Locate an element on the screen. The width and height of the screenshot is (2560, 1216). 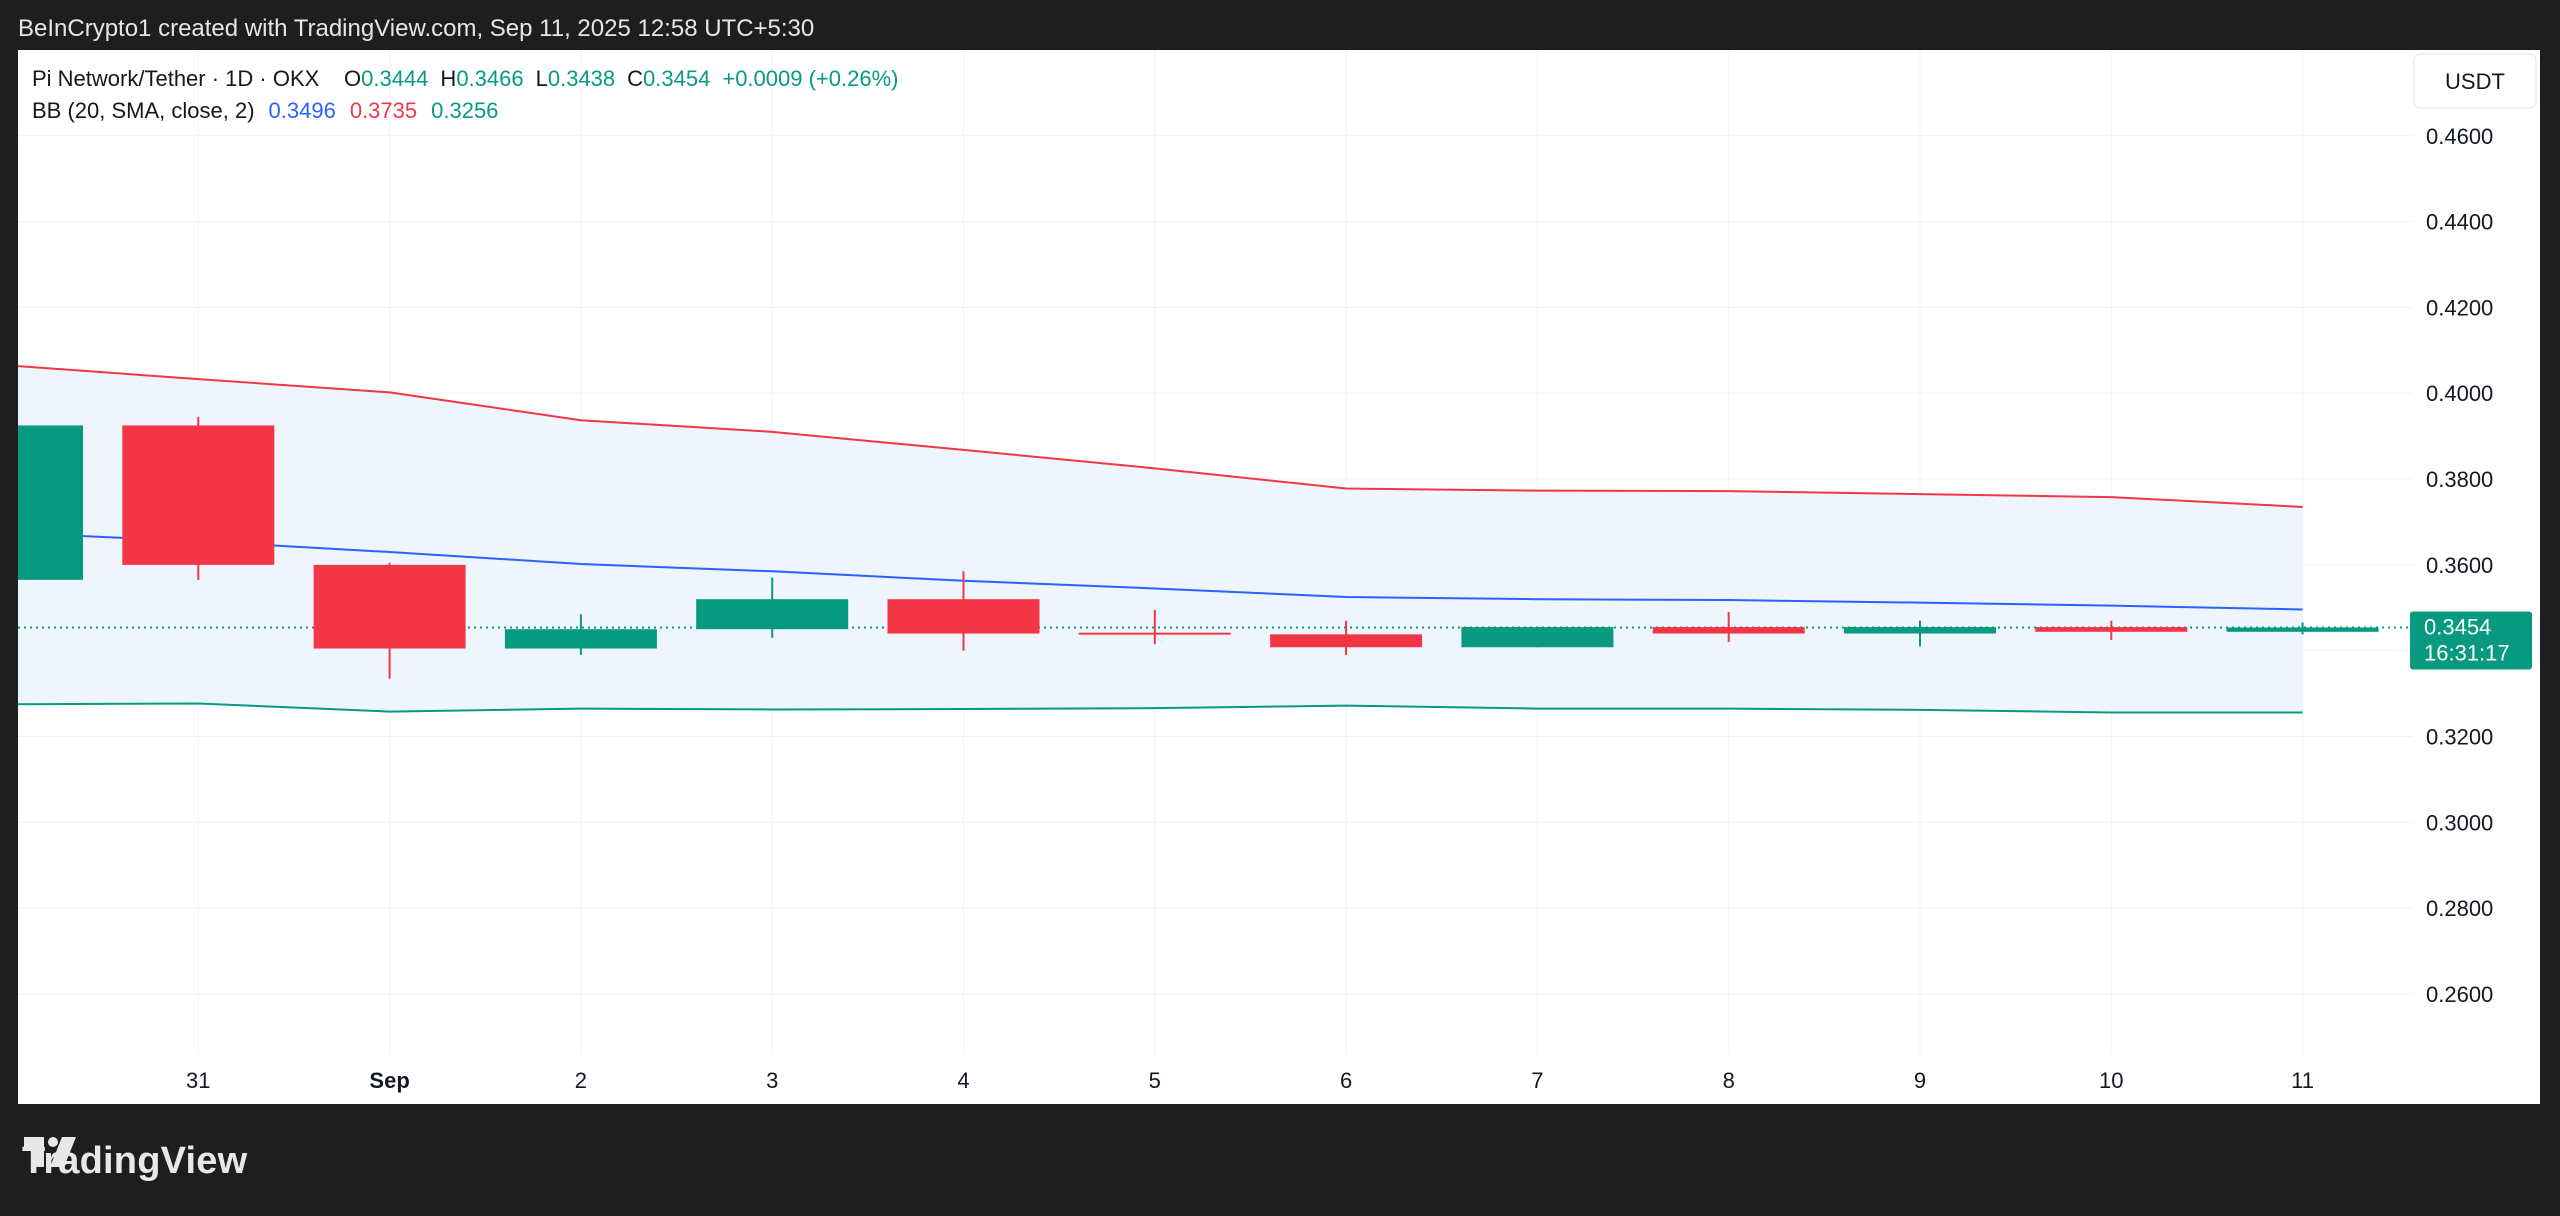
price-badge-box is located at coordinates (2471, 640).